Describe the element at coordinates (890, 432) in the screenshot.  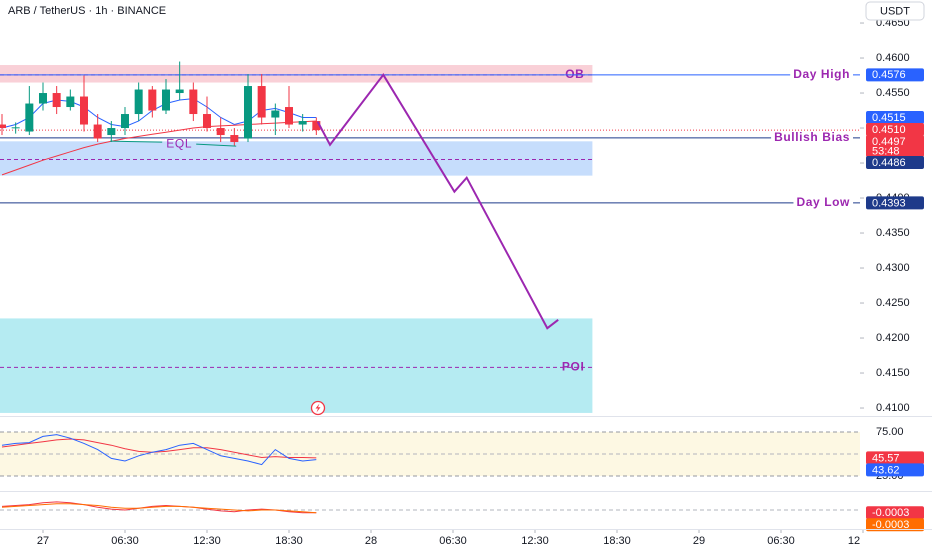
I see `y-tick-label: 75.00` at that location.